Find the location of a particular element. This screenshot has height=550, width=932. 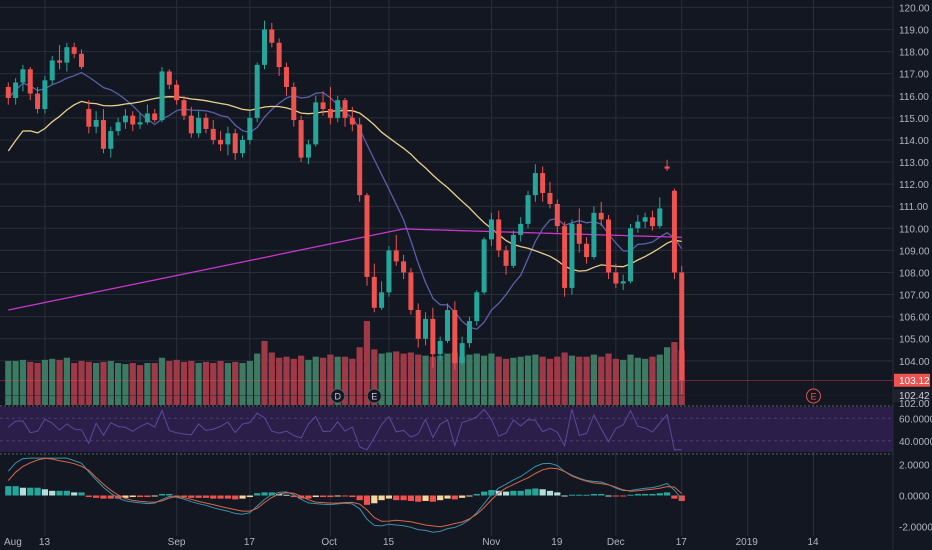

rsi-pane is located at coordinates (446, 429).